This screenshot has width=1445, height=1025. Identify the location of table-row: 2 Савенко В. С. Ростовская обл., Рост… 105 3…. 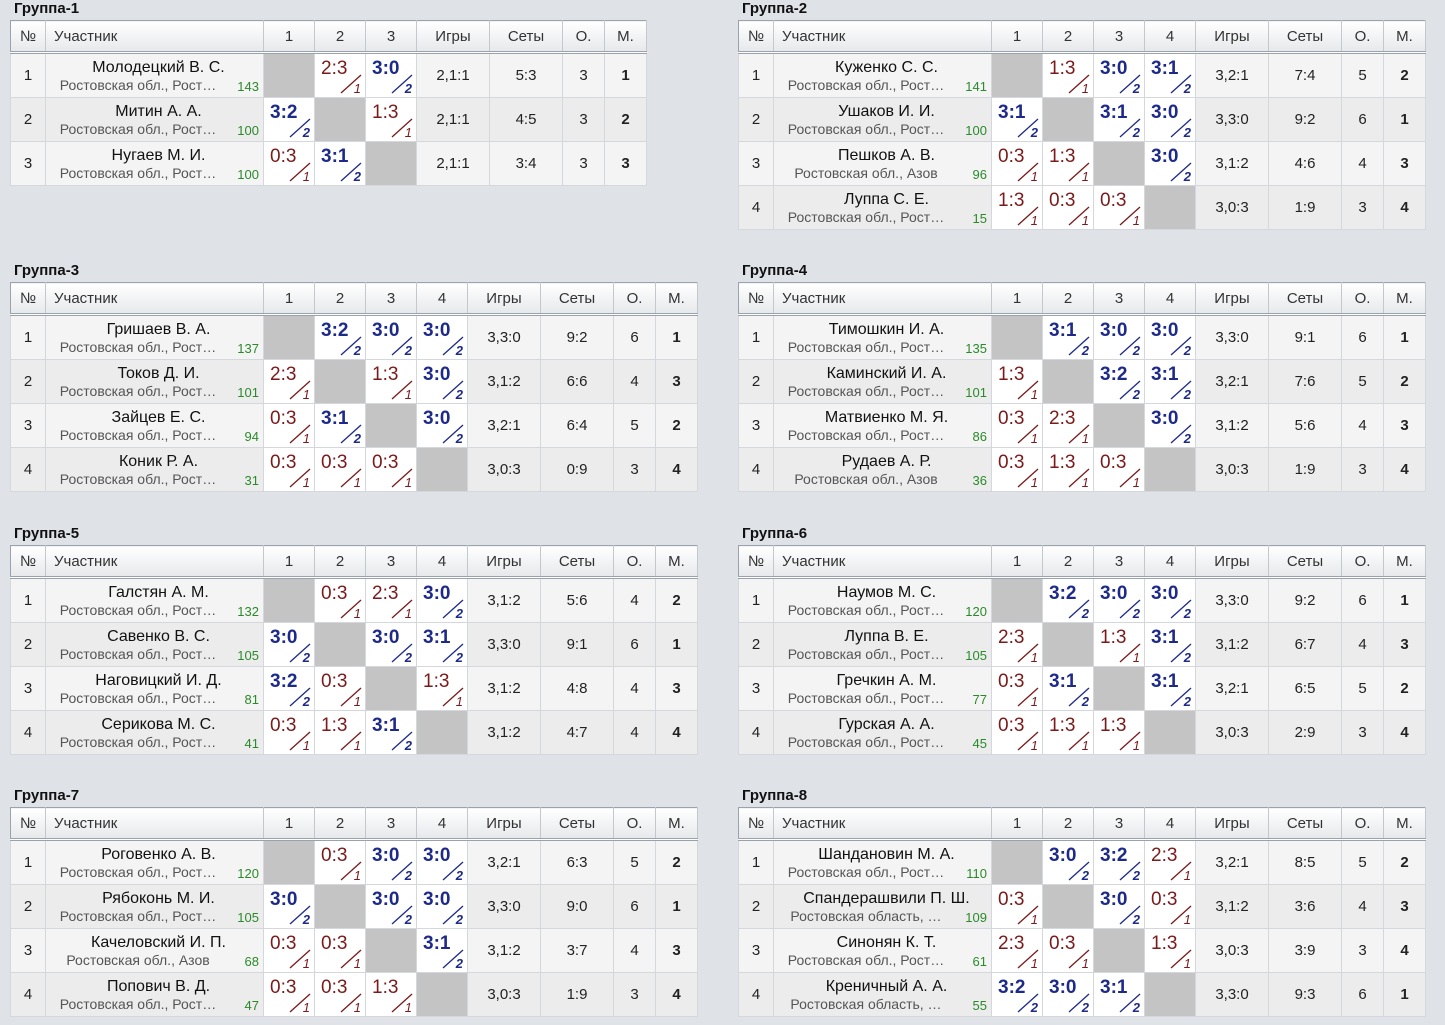
(354, 644).